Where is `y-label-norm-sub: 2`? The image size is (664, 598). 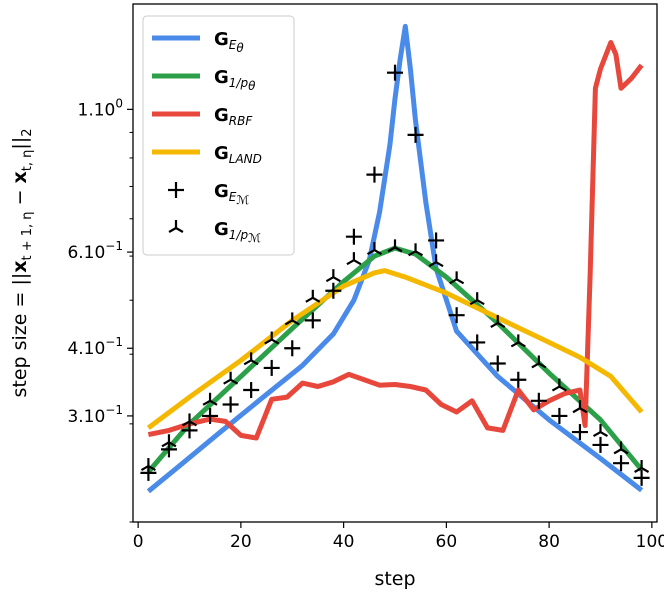
y-label-norm-sub: 2 is located at coordinates (27, 132).